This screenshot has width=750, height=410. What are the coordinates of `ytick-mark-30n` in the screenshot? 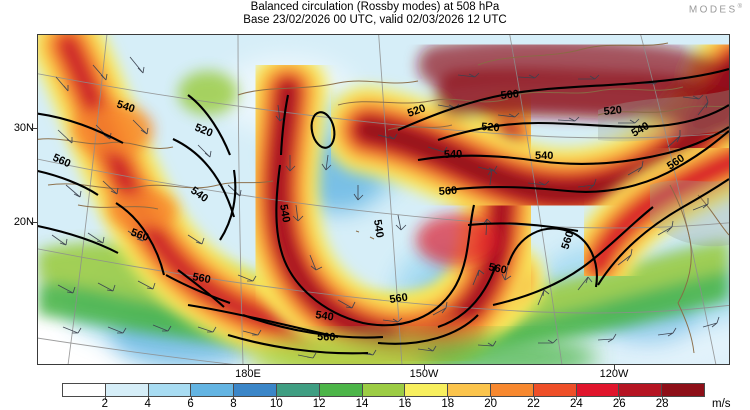 It's located at (34, 129).